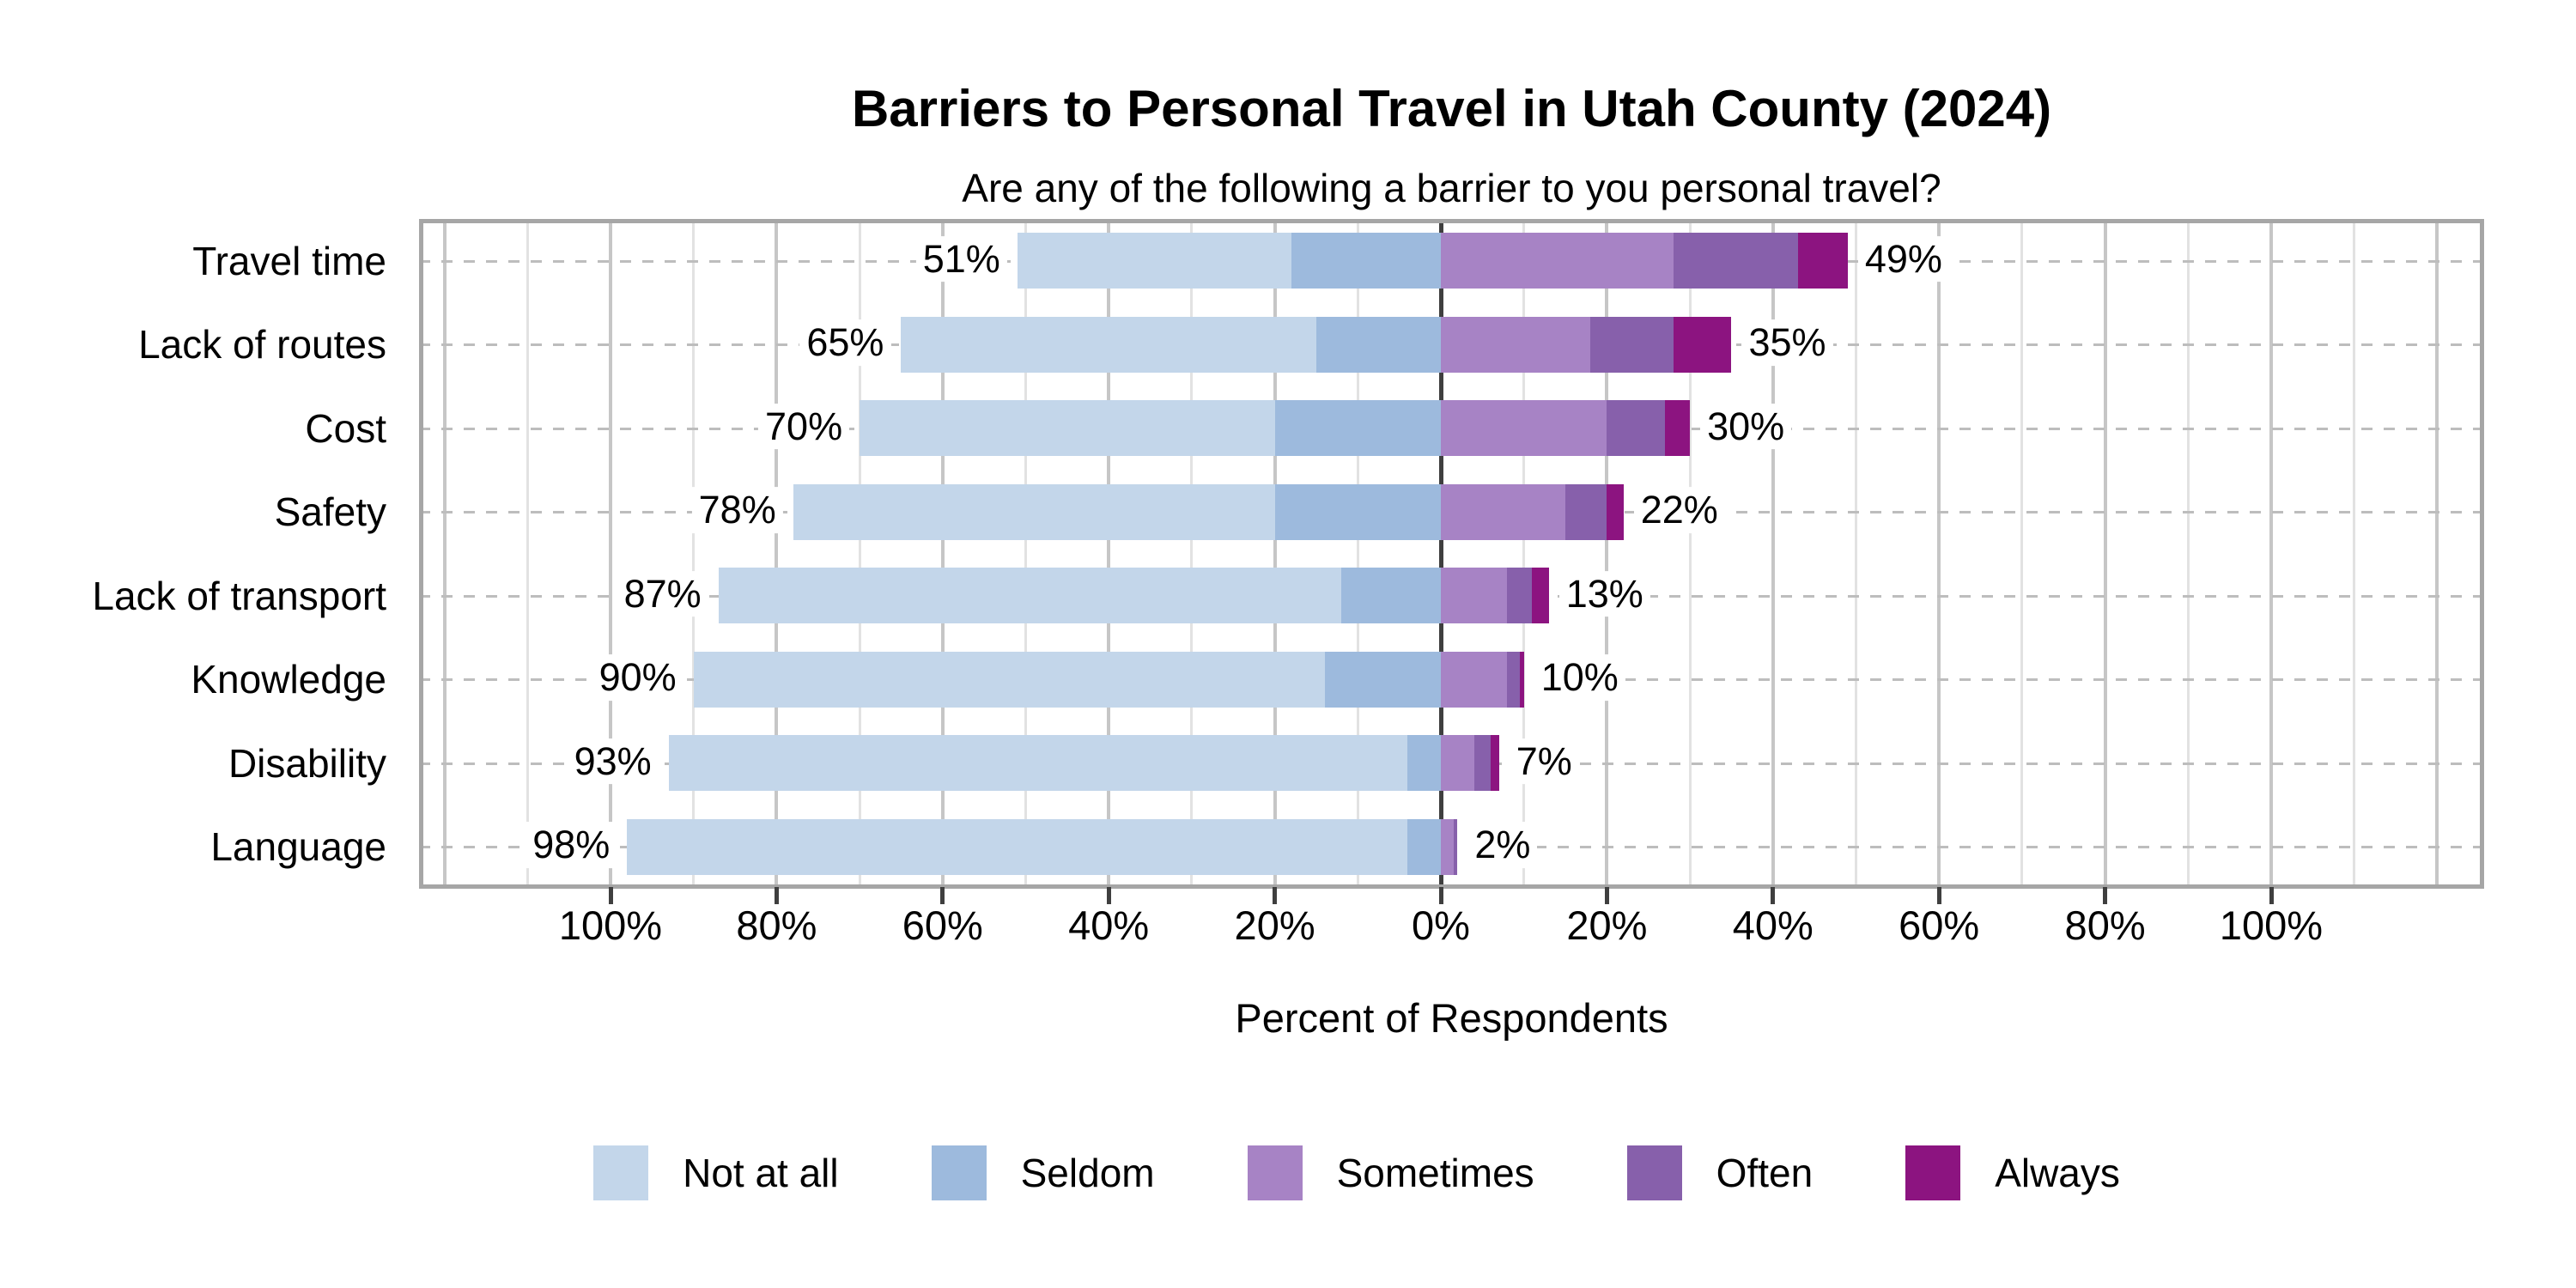  I want to click on legend-label: Sometimes, so click(1435, 1173).